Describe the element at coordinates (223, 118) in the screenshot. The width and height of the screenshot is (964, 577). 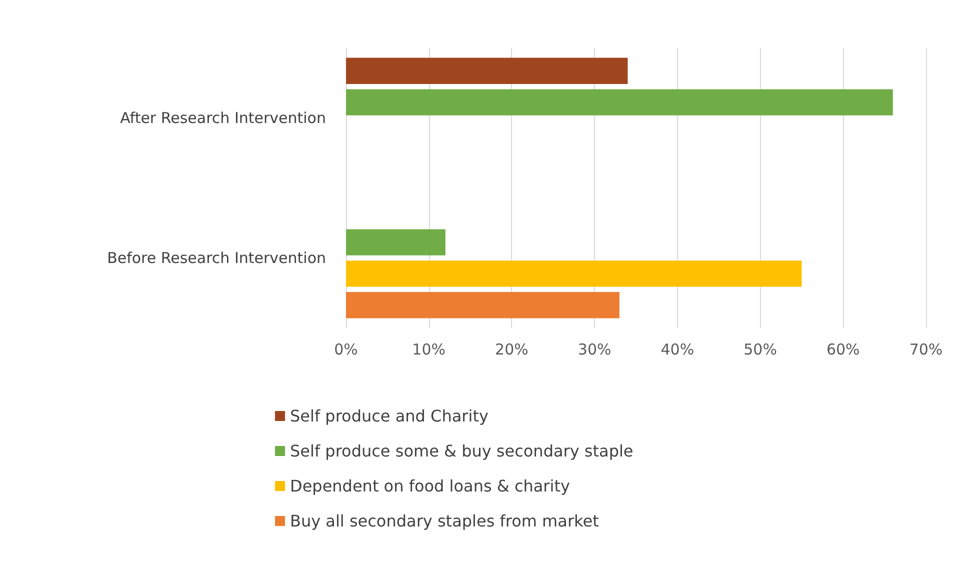
I see `y-tick-label: After Research Intervention` at that location.